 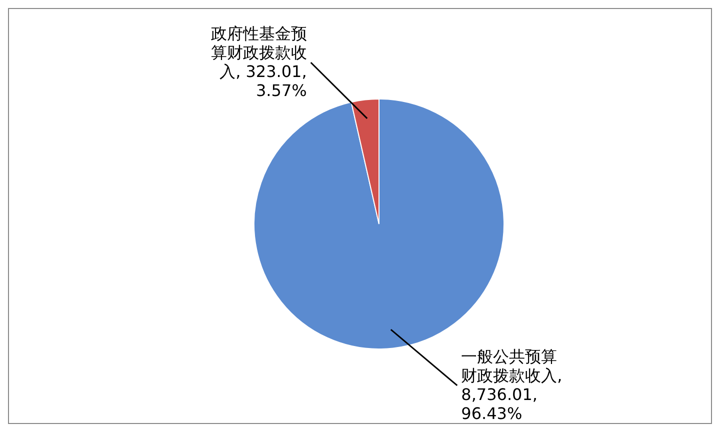 I want to click on slice-label: 政府性基金预算财政拨款收入, 323.01, 3.57%, so click(x=258, y=62).